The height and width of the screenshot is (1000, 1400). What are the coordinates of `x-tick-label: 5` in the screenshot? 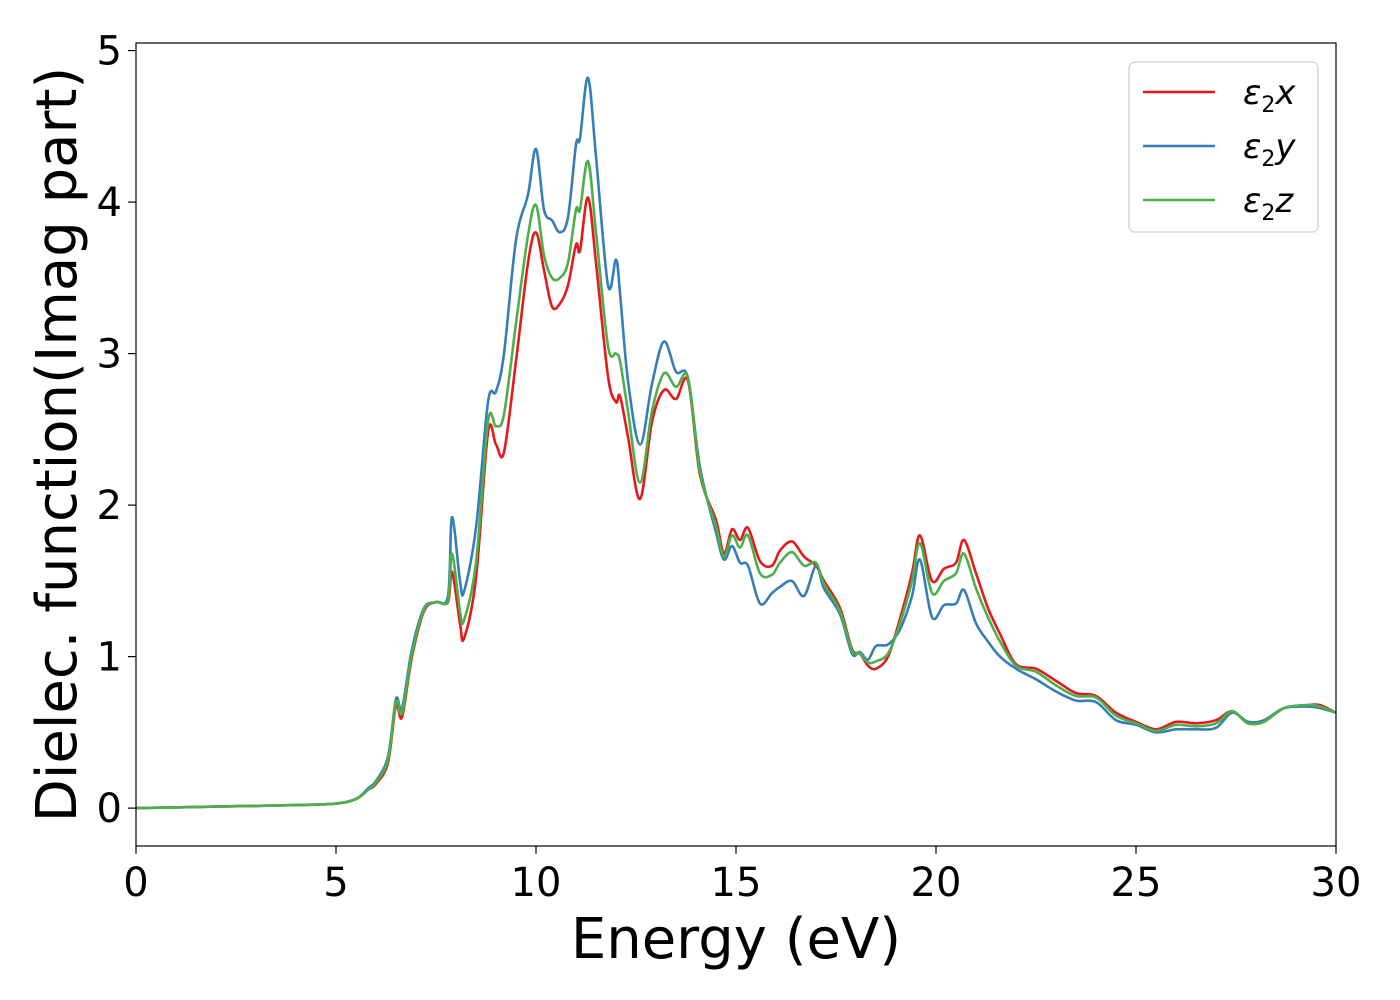 It's located at (335, 883).